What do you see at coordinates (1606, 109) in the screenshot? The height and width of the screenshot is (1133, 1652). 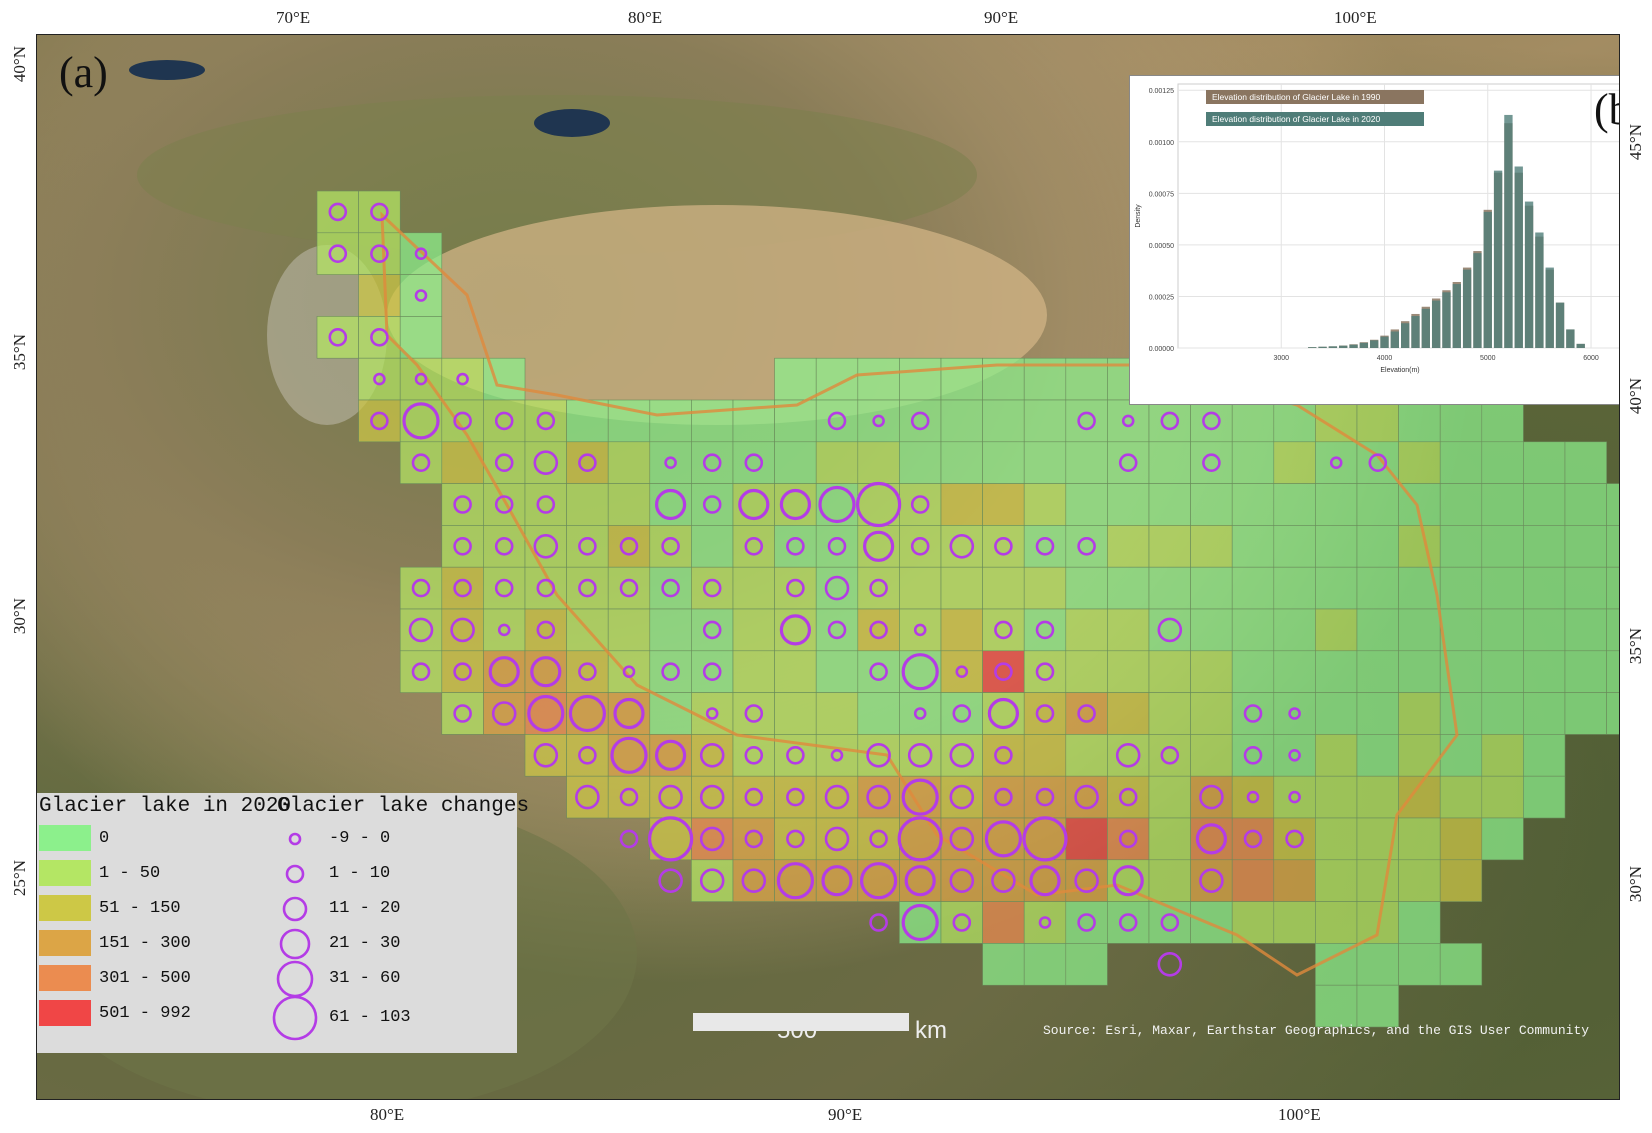 I see `panel-b-label: (b)` at bounding box center [1606, 109].